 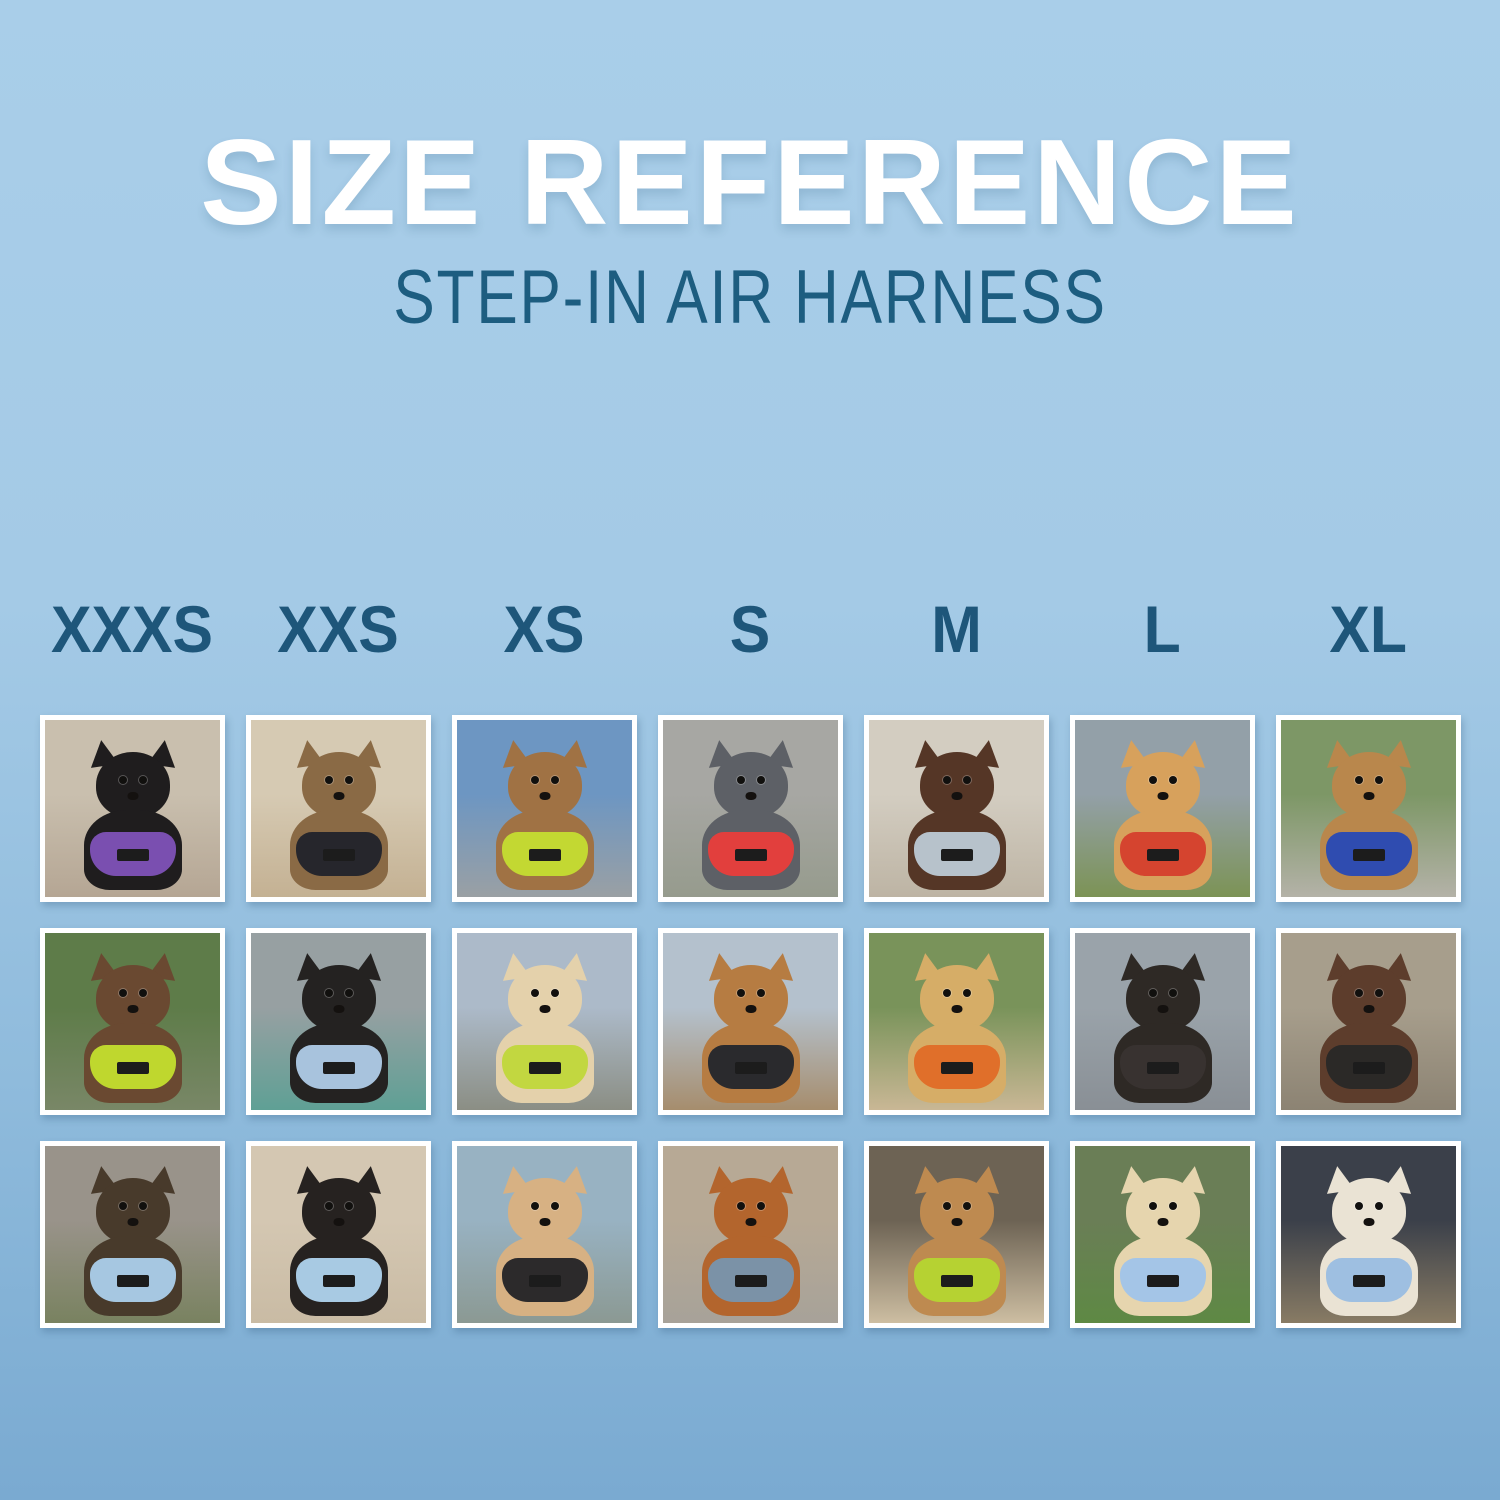 I want to click on pet-photo-l-row3, so click(x=1162, y=1234).